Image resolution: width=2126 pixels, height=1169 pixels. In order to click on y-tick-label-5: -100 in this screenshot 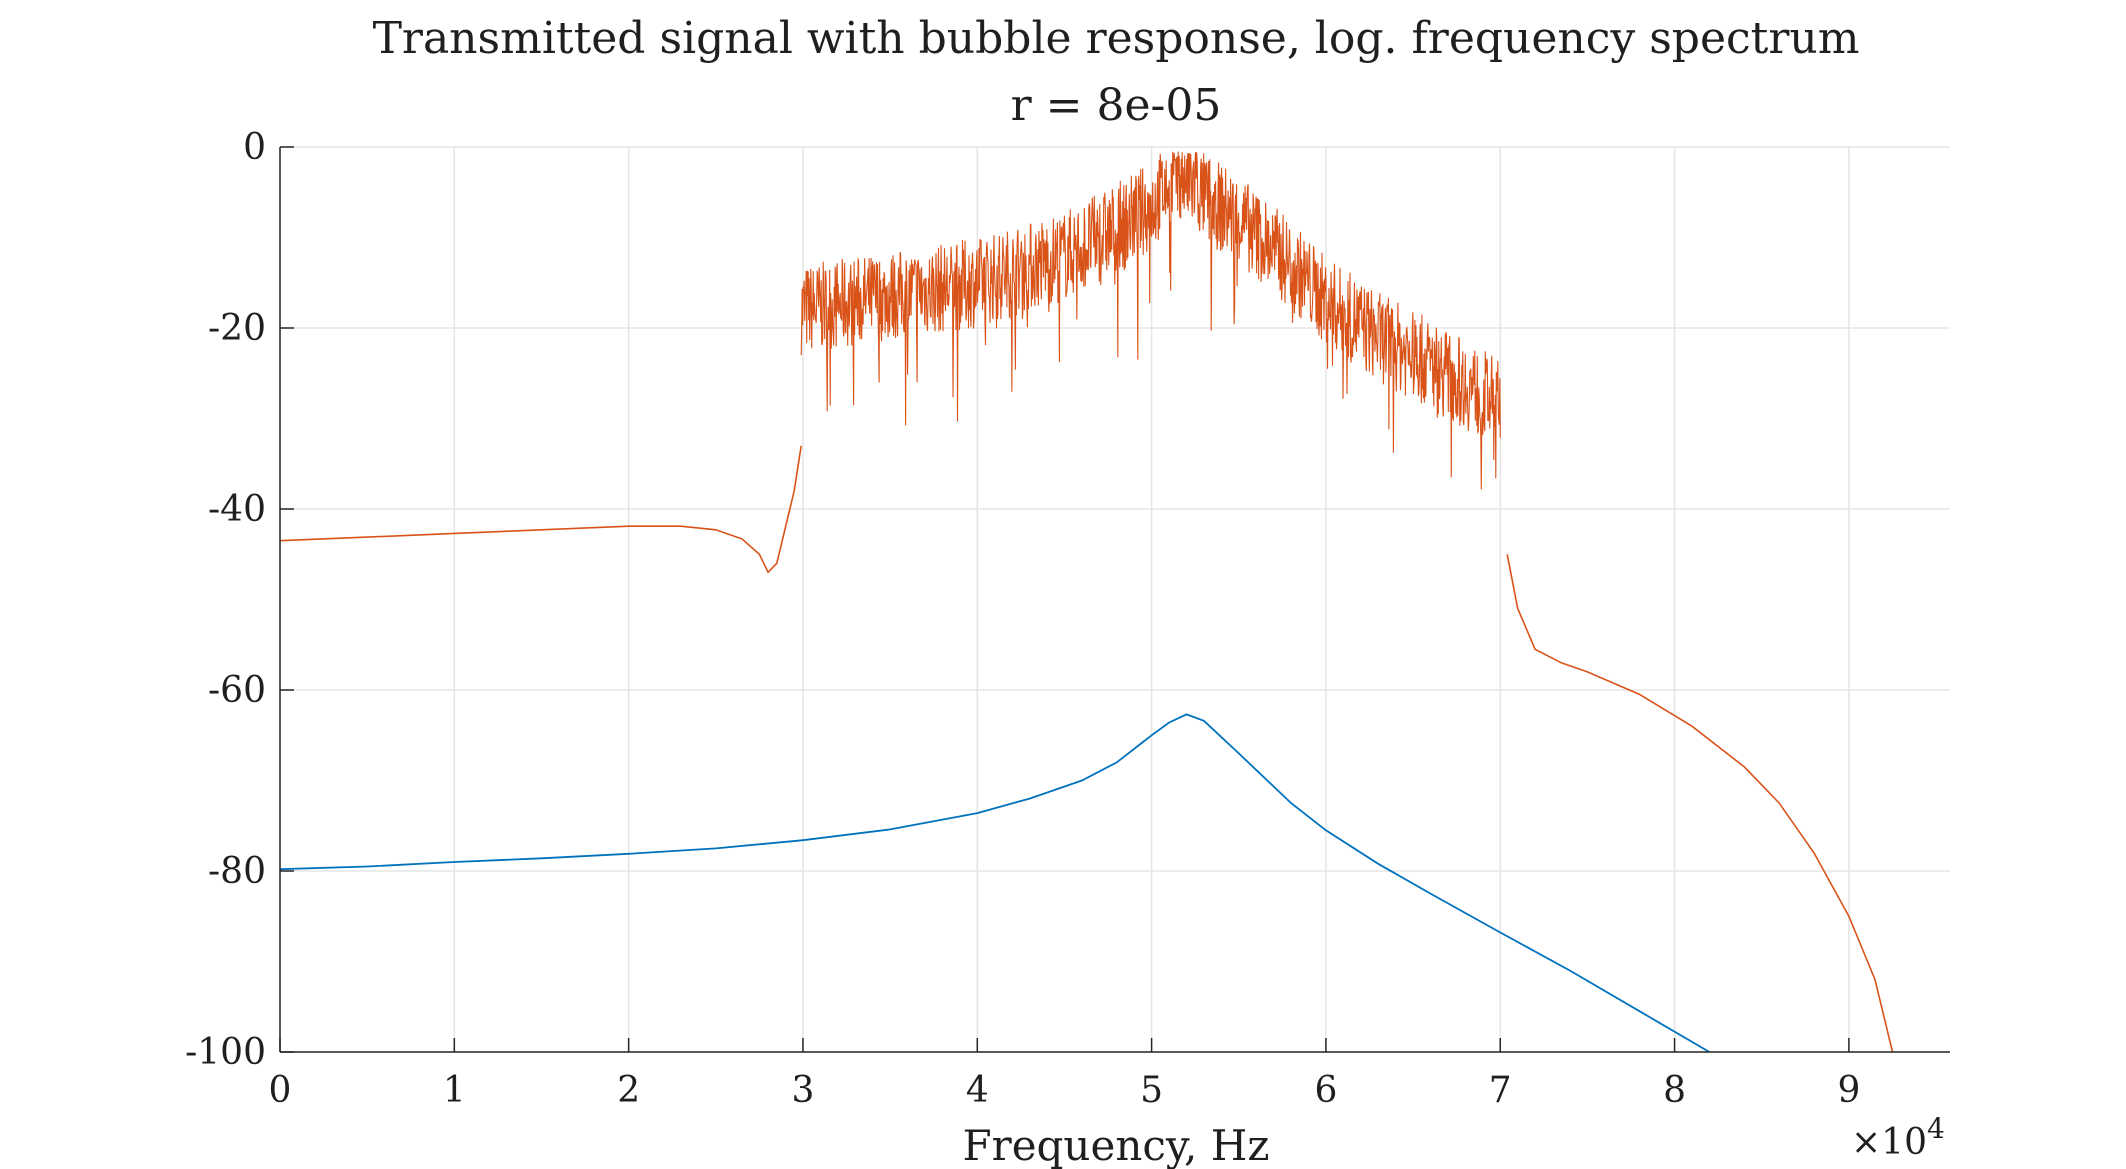, I will do `click(225, 1052)`.